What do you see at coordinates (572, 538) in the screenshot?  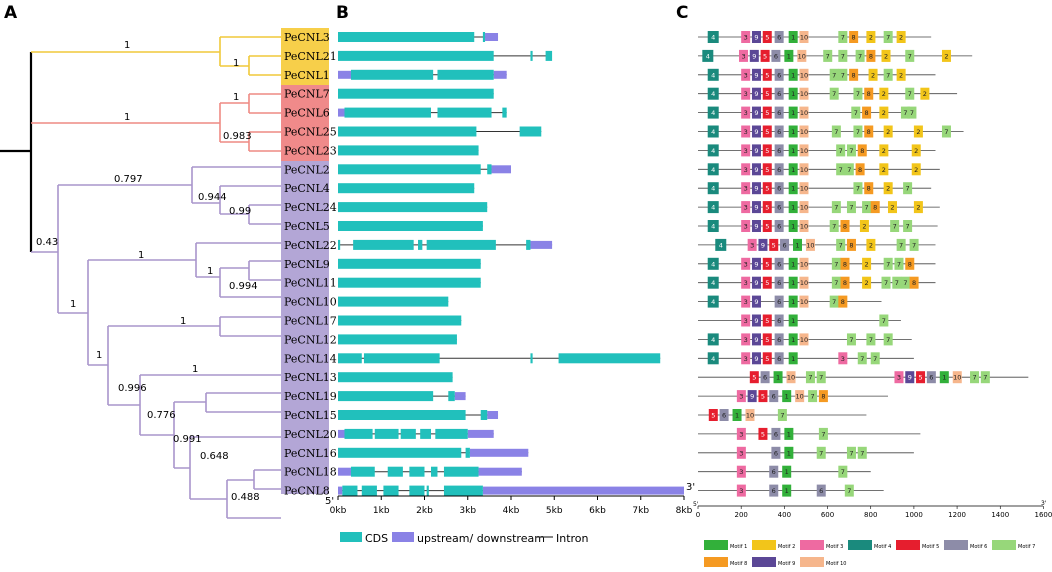 I see `legend-intron-label: Intron` at bounding box center [572, 538].